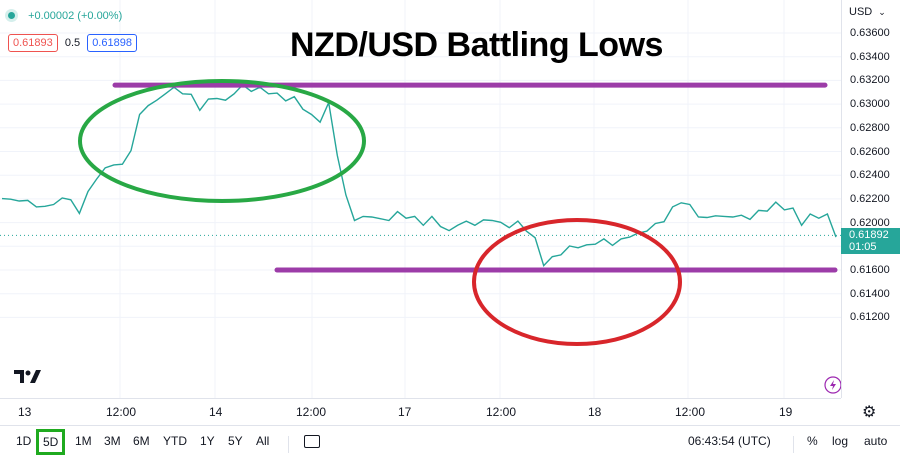 The height and width of the screenshot is (462, 900). What do you see at coordinates (870, 151) in the screenshot?
I see `price-axis-label: 0.62600` at bounding box center [870, 151].